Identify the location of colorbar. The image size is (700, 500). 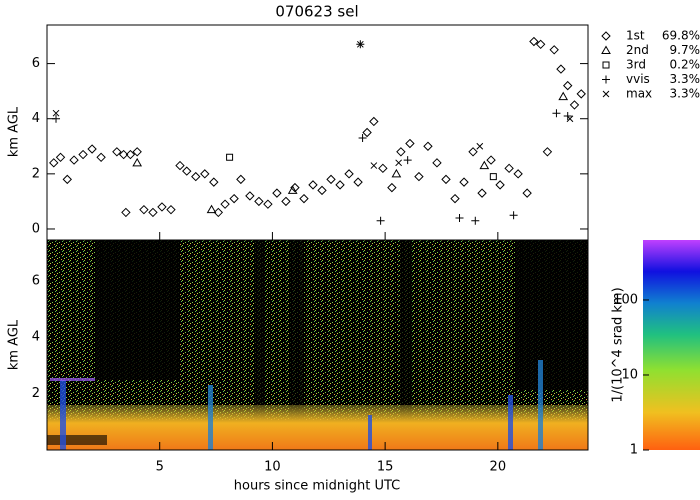
(671, 345).